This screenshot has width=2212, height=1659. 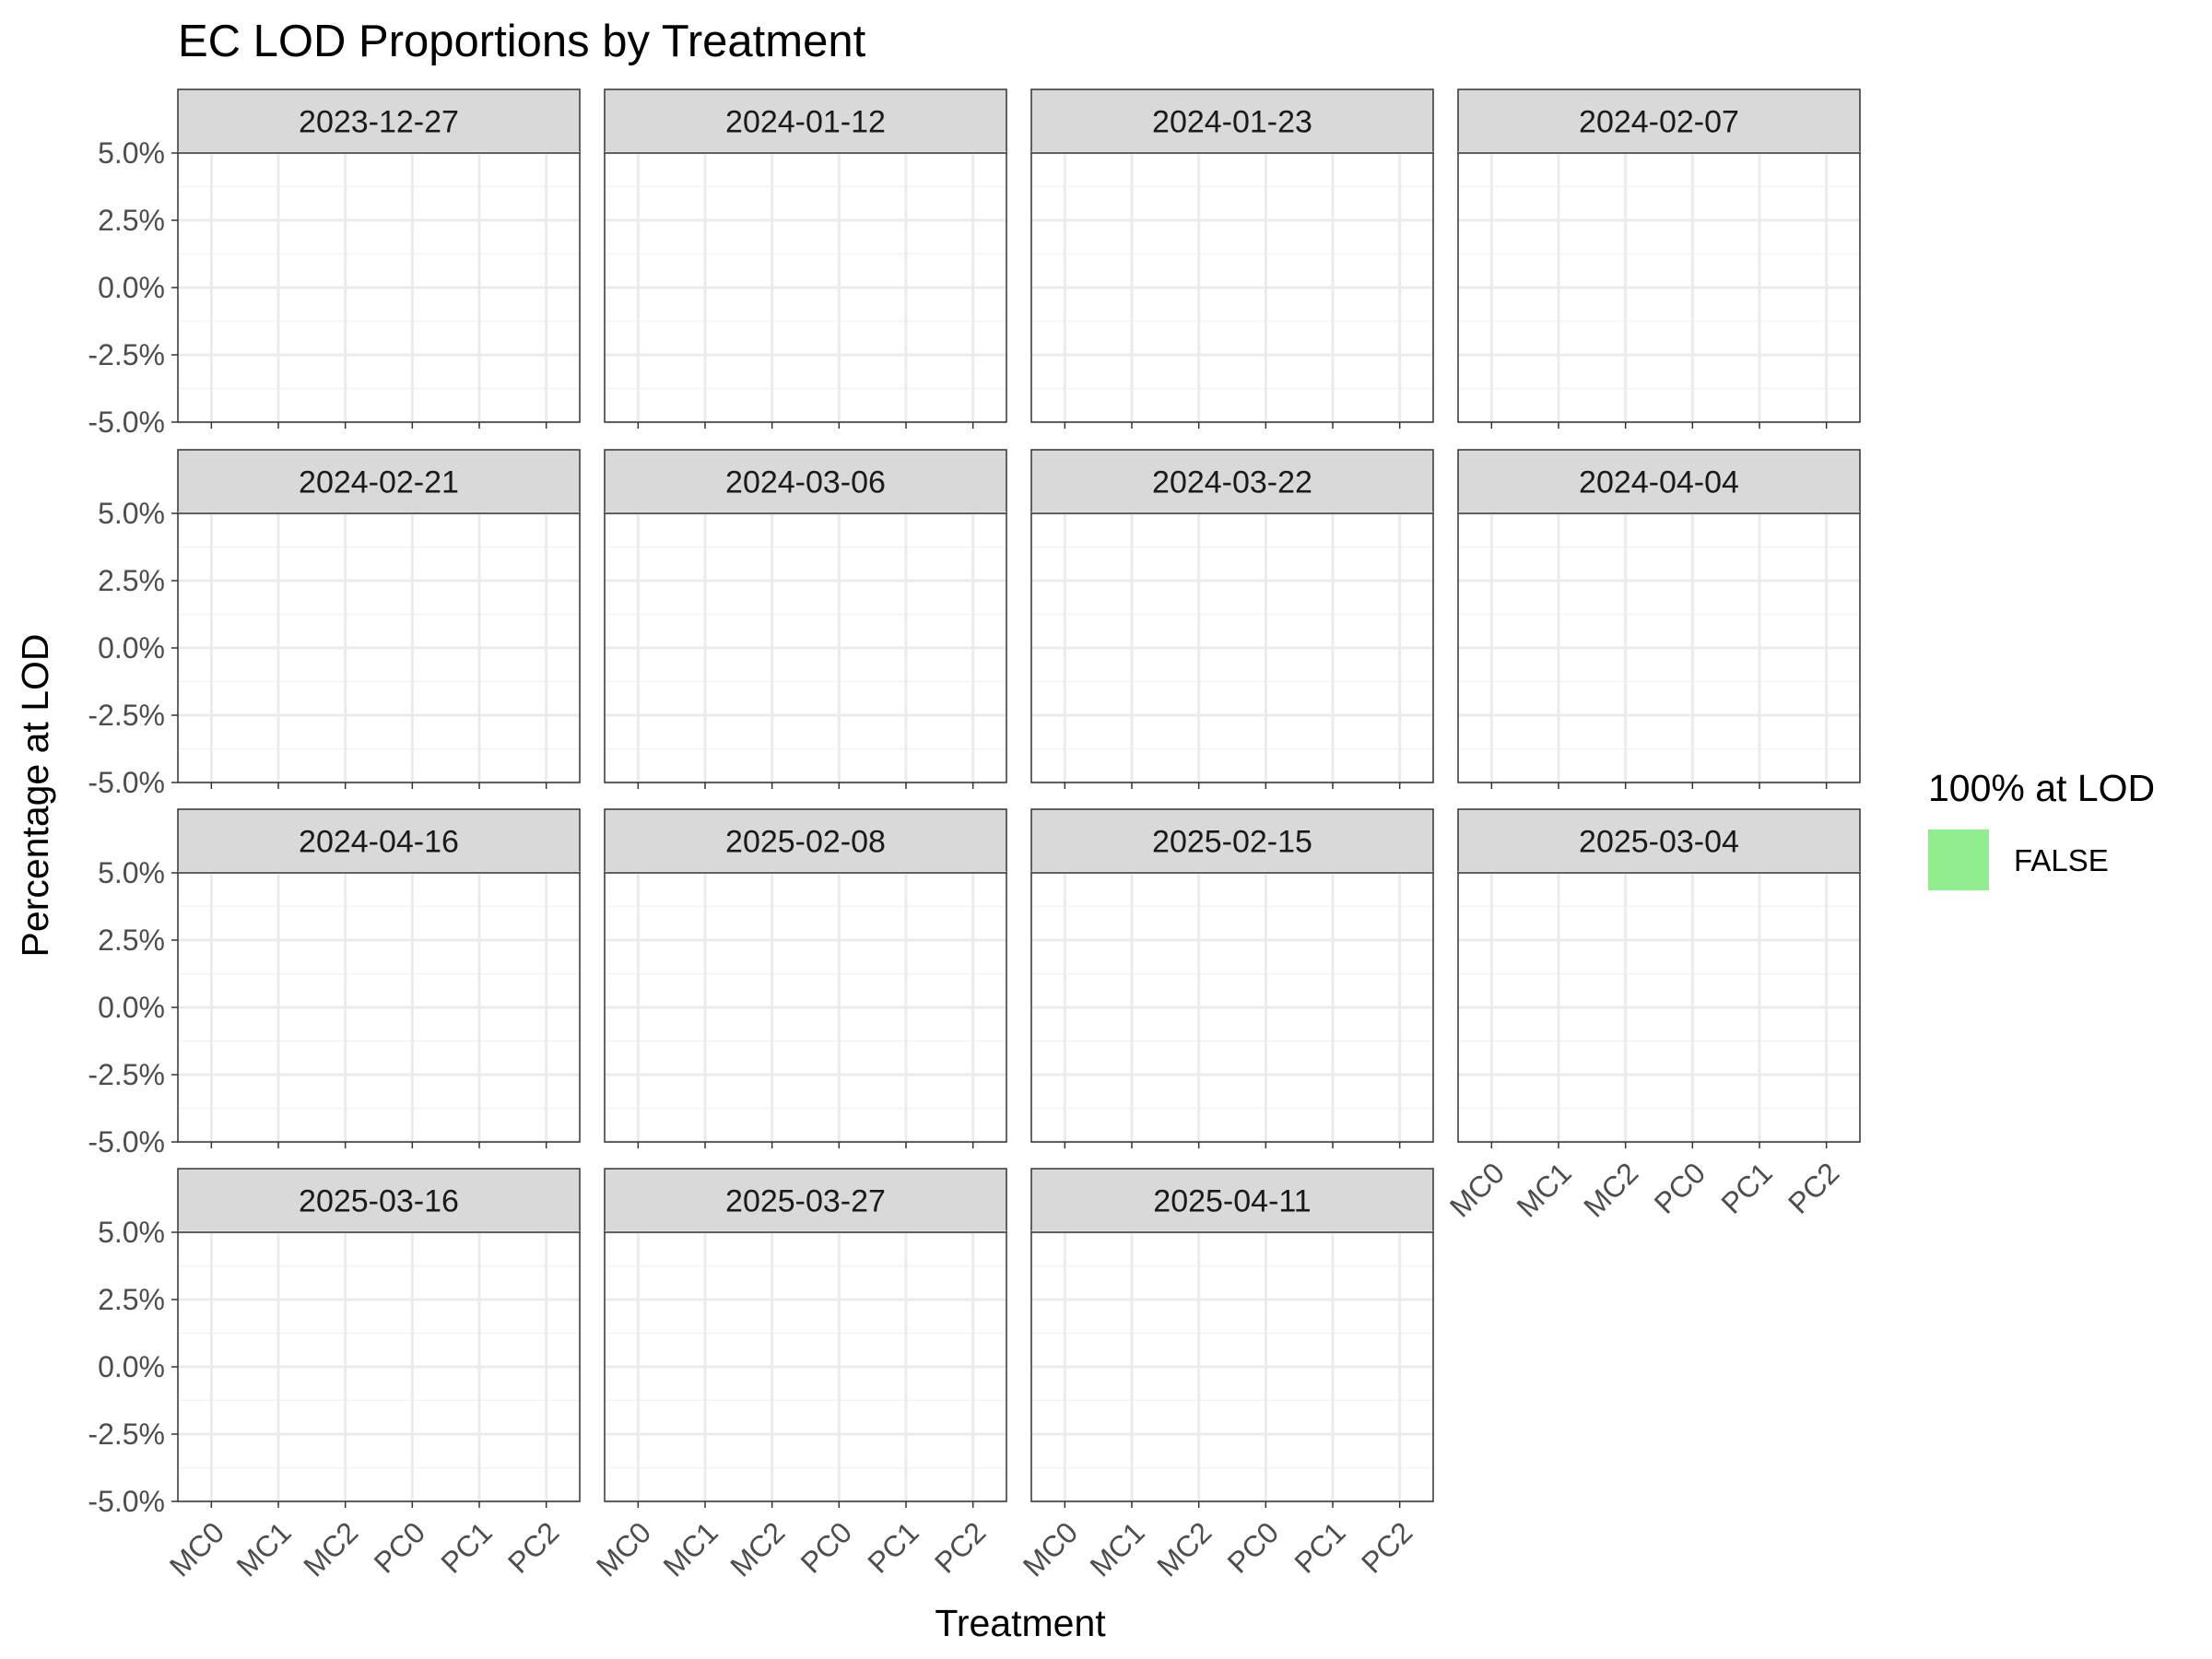 I want to click on y-axis-title: Percentage at LOD, so click(x=35, y=796).